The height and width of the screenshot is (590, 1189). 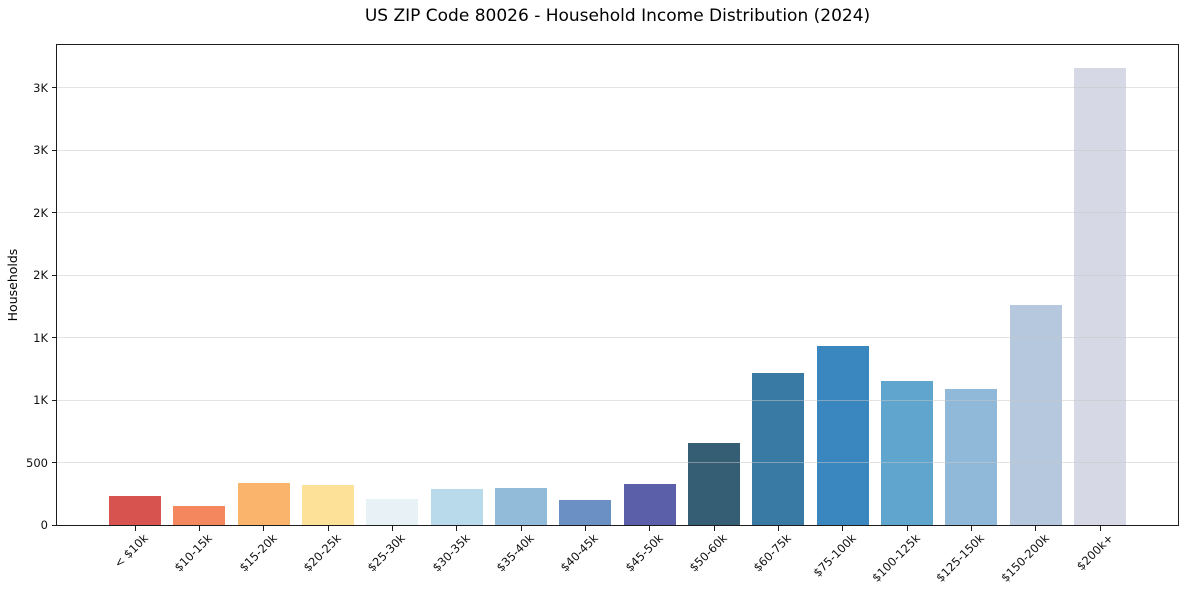 I want to click on bar-$75-100k, so click(x=842, y=435).